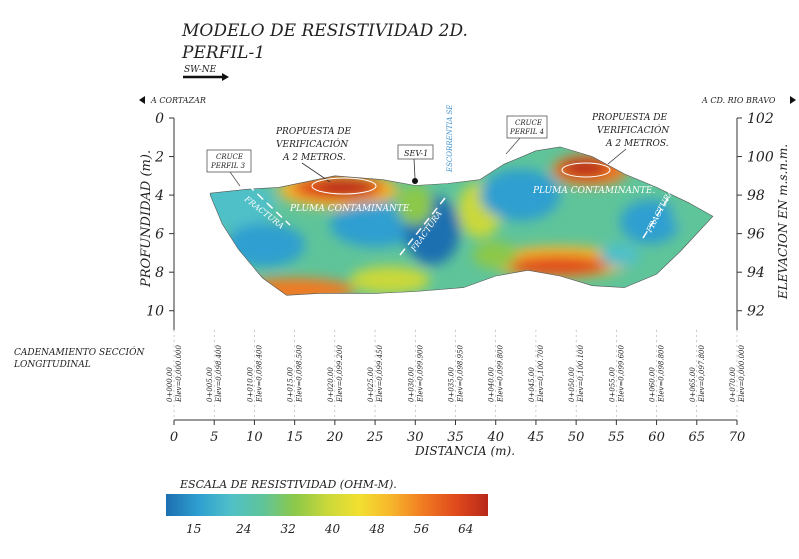 This screenshot has width=799, height=559. Describe the element at coordinates (159, 196) in the screenshot. I see `depth-tick-label: 4` at that location.